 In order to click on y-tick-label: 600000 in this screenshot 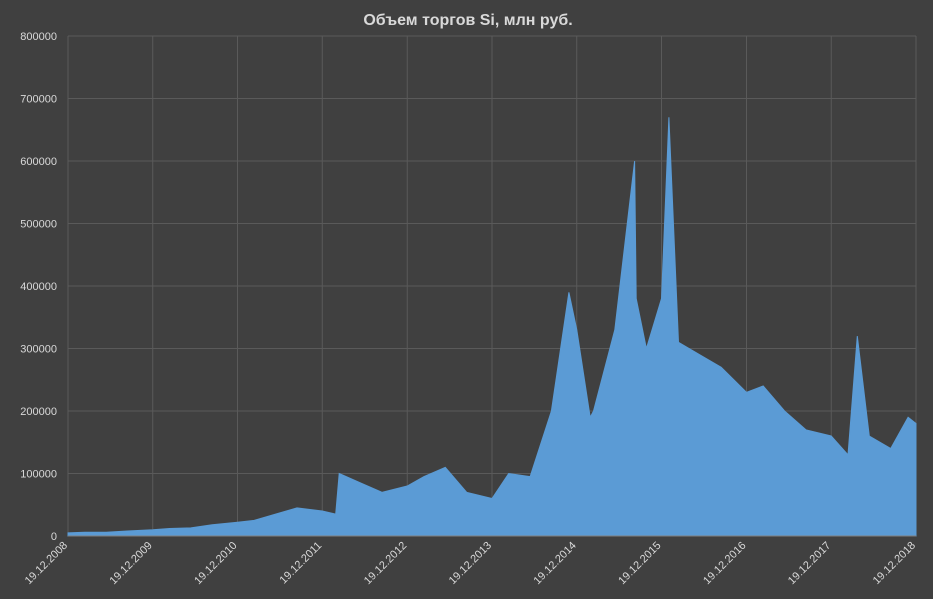, I will do `click(38, 162)`.